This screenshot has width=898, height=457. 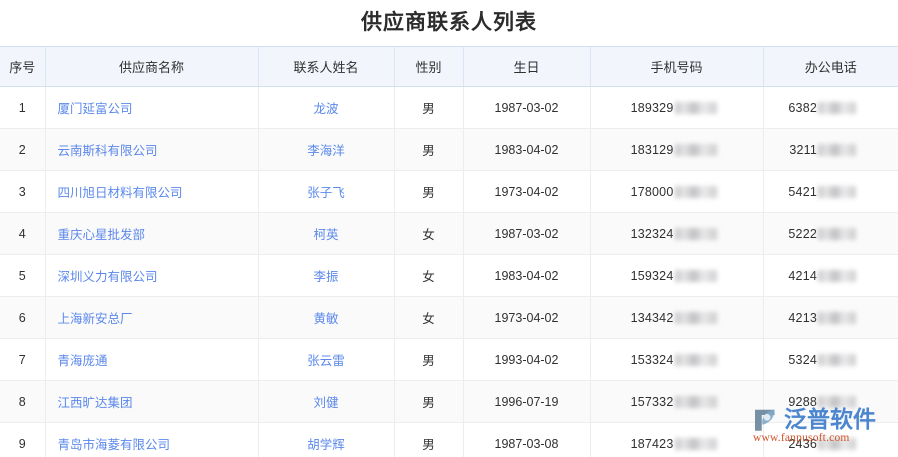 I want to click on table-row: 1 厦门延富公司 龙波男 1987-03-02 189329 6382, so click(x=449, y=107).